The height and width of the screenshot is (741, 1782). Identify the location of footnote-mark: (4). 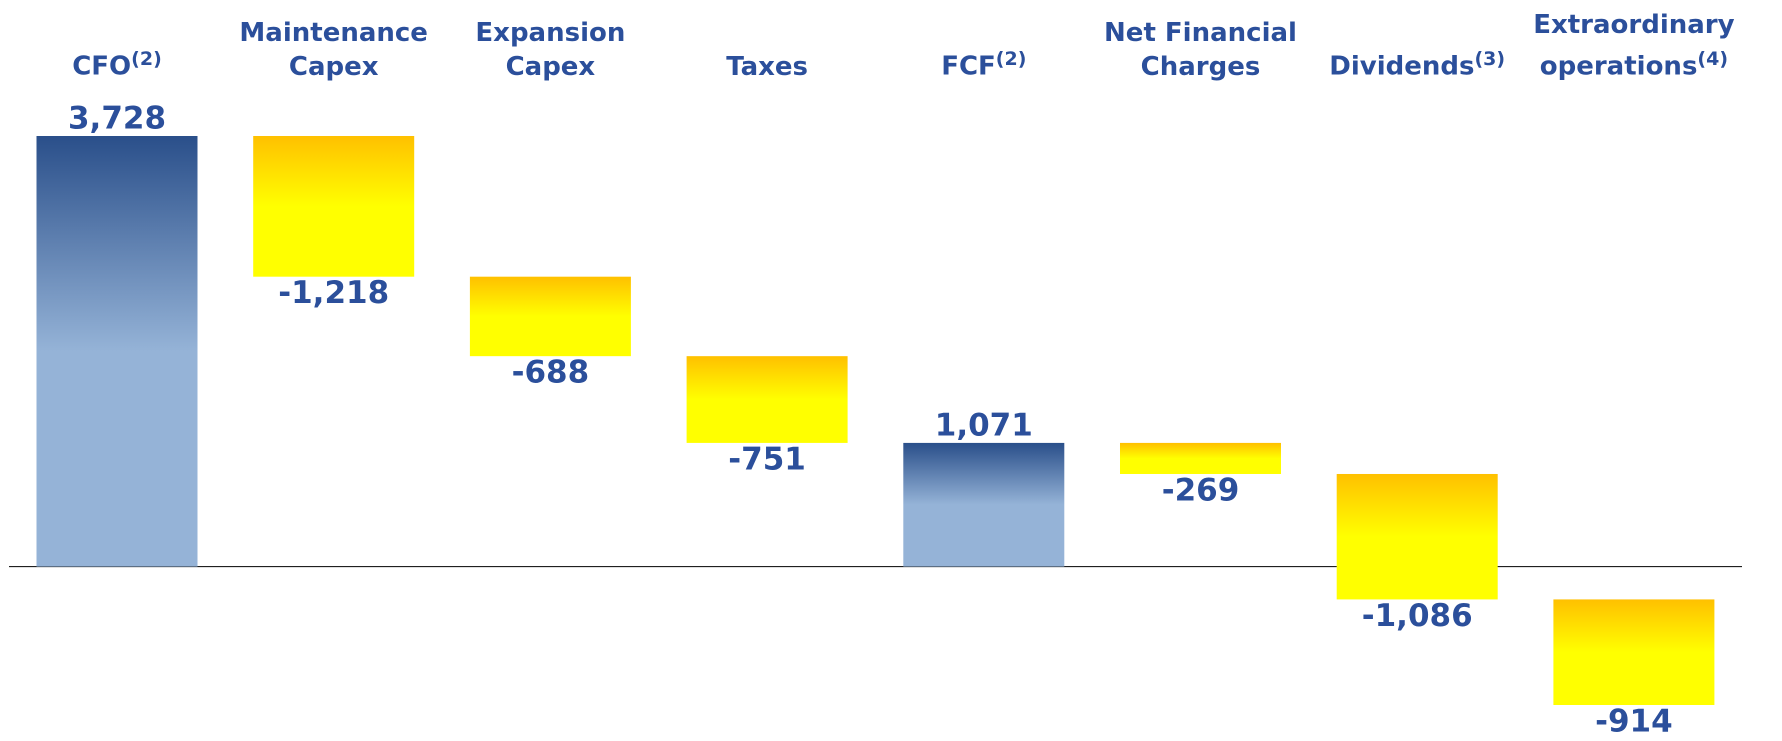
(1713, 59).